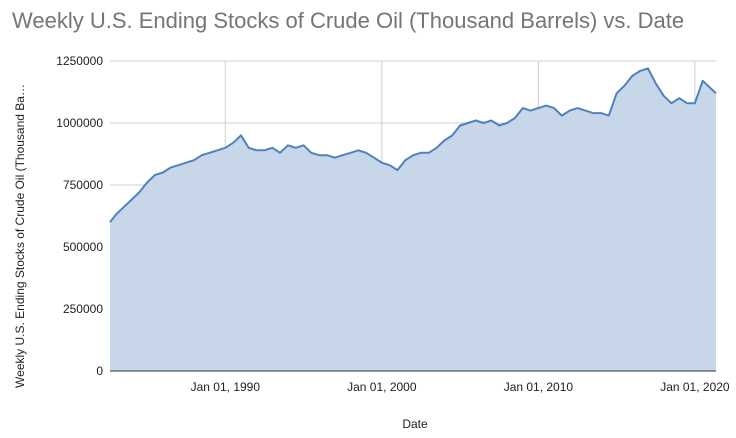 This screenshot has height=438, width=736. Describe the element at coordinates (695, 387) in the screenshot. I see `x-tick-label: Jan 01, 2020` at that location.